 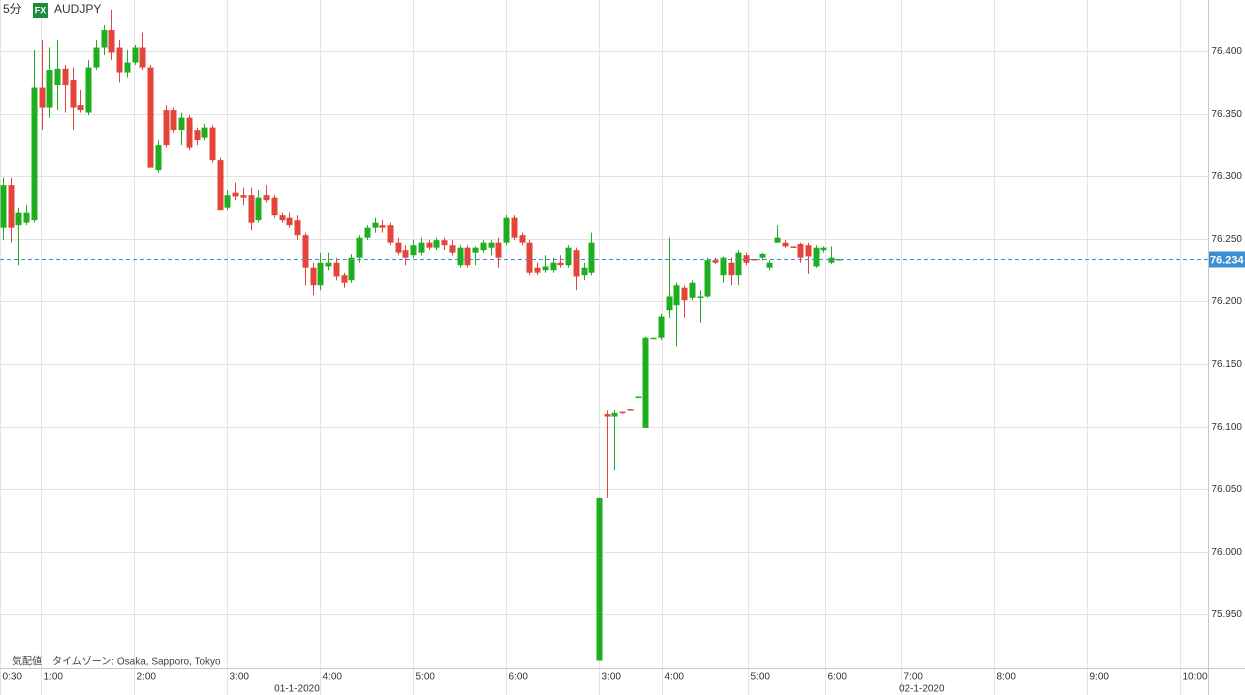 What do you see at coordinates (1195, 677) in the screenshot?
I see `x-tick-label: 10:00` at bounding box center [1195, 677].